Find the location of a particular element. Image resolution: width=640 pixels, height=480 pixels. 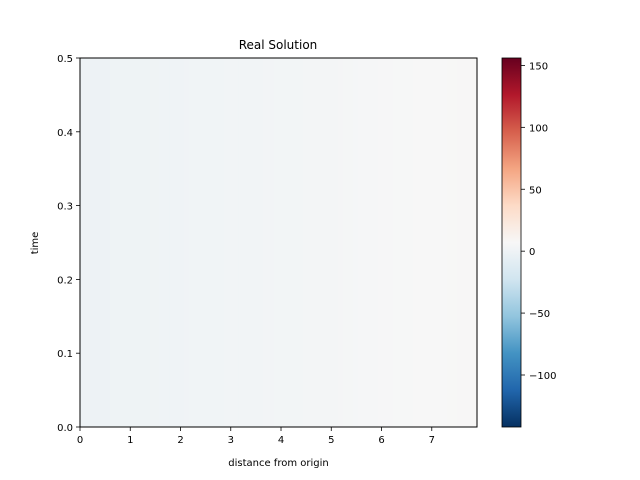

colorbar-tick-label: 100 is located at coordinates (538, 128).